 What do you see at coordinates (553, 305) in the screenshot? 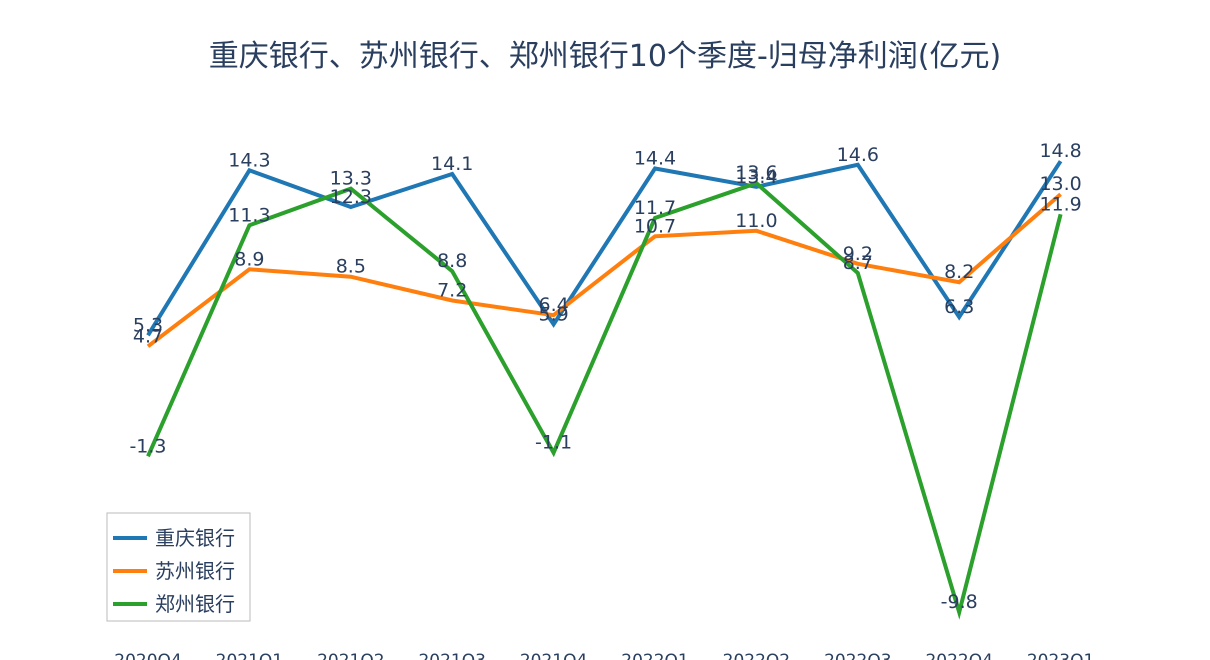
I see `data-label: 6.4` at bounding box center [553, 305].